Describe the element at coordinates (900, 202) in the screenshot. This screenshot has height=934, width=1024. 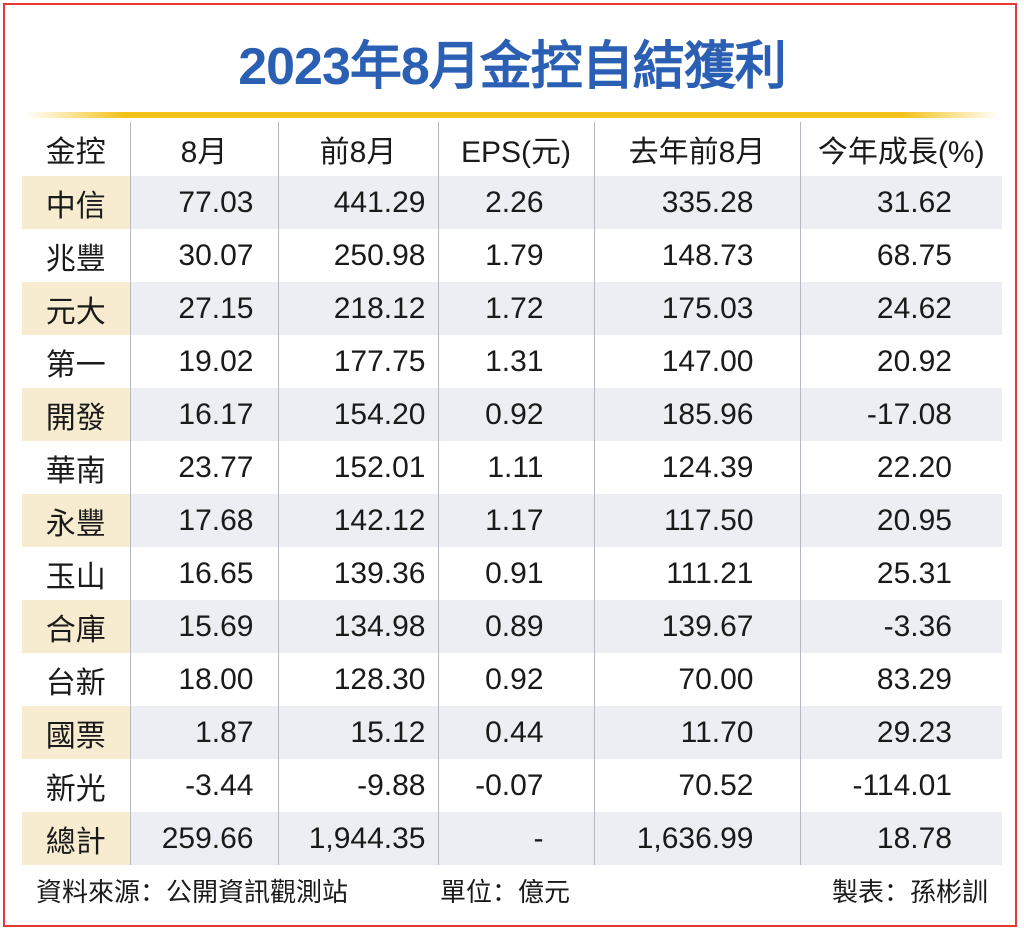
I see `growth-cell: 31.62` at that location.